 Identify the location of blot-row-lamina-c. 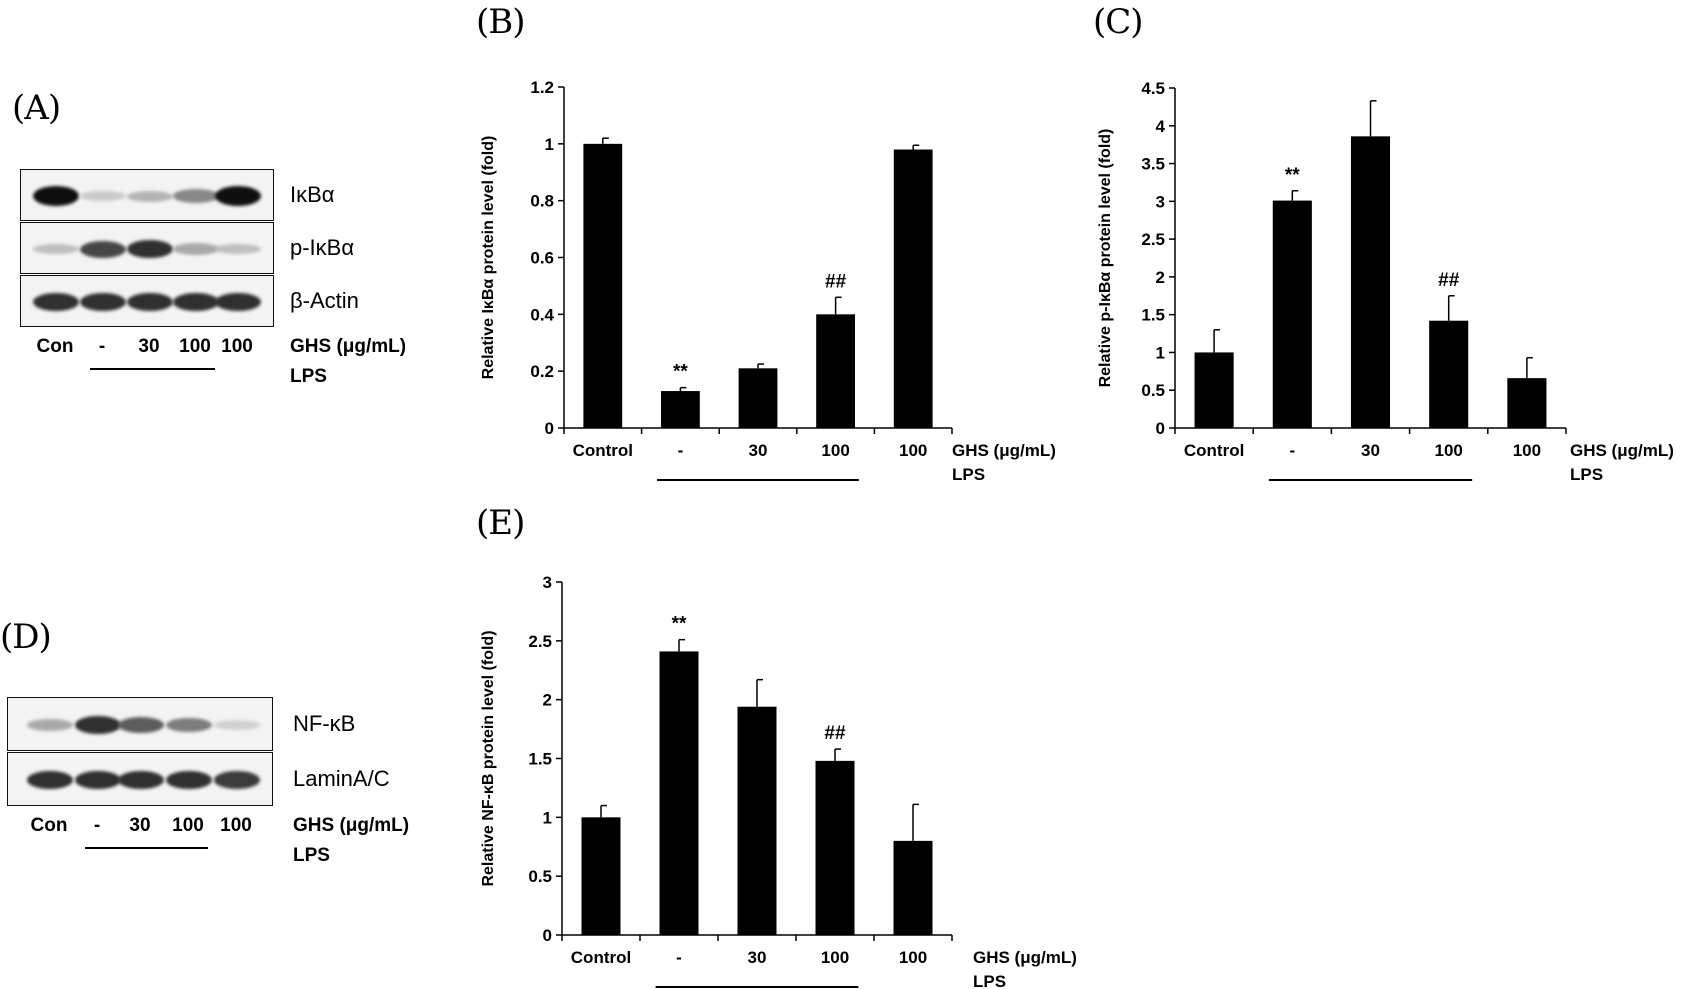
(140, 779).